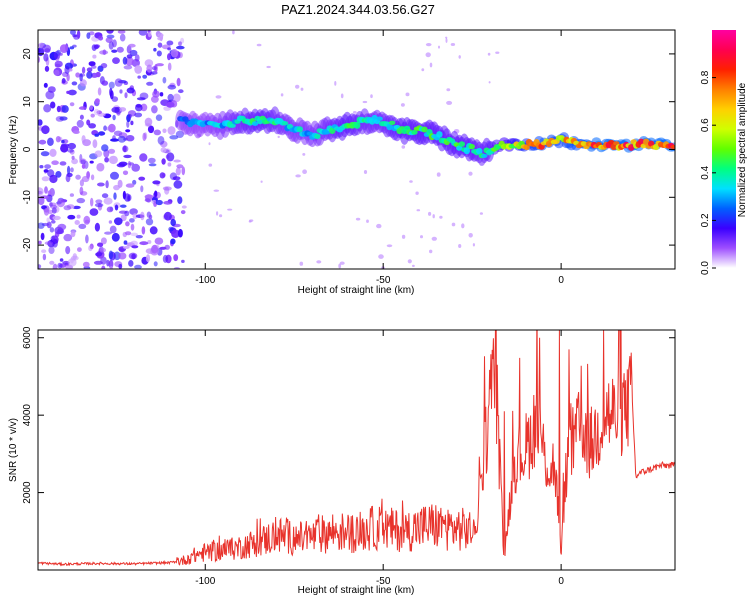  Describe the element at coordinates (27, 197) in the screenshot. I see `y-tick-label: -10` at that location.